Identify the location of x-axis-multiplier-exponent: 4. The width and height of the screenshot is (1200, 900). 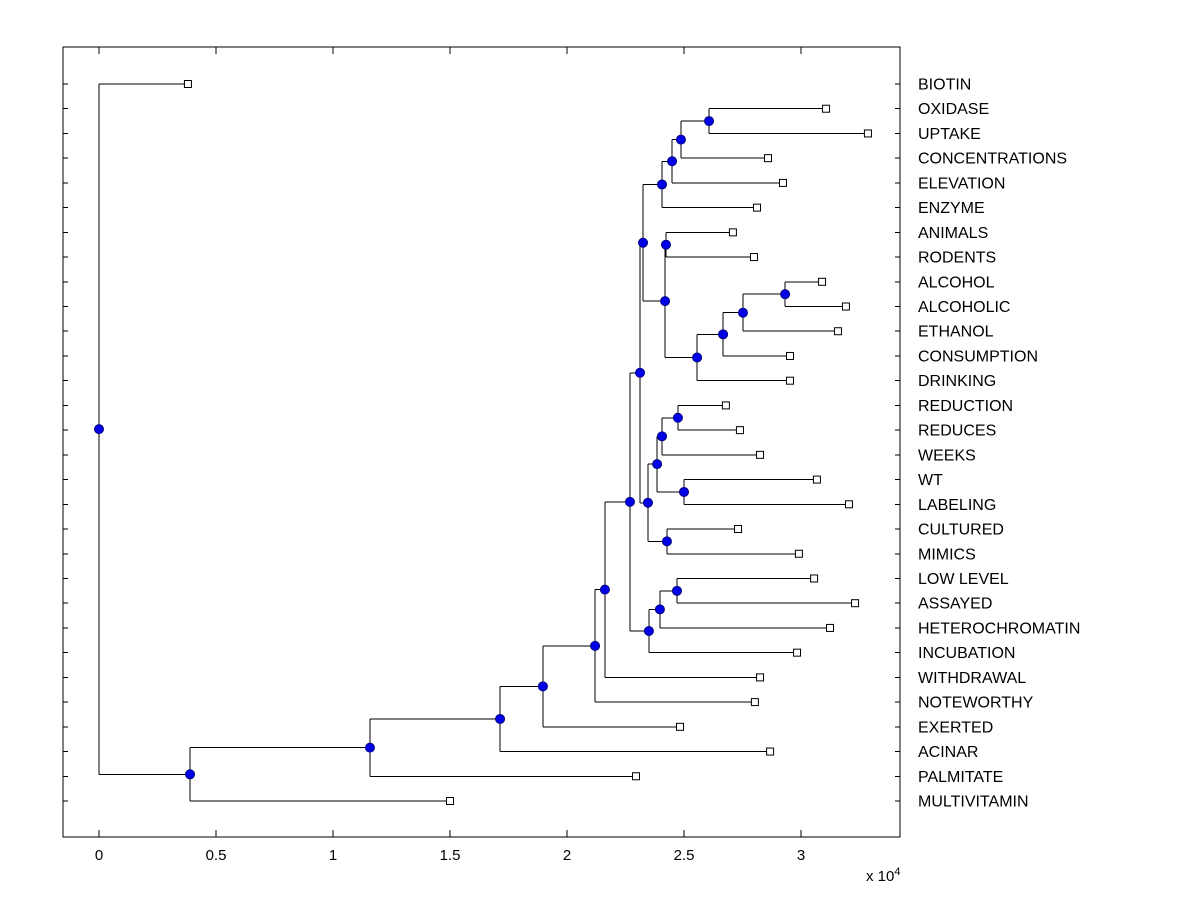
(897, 872).